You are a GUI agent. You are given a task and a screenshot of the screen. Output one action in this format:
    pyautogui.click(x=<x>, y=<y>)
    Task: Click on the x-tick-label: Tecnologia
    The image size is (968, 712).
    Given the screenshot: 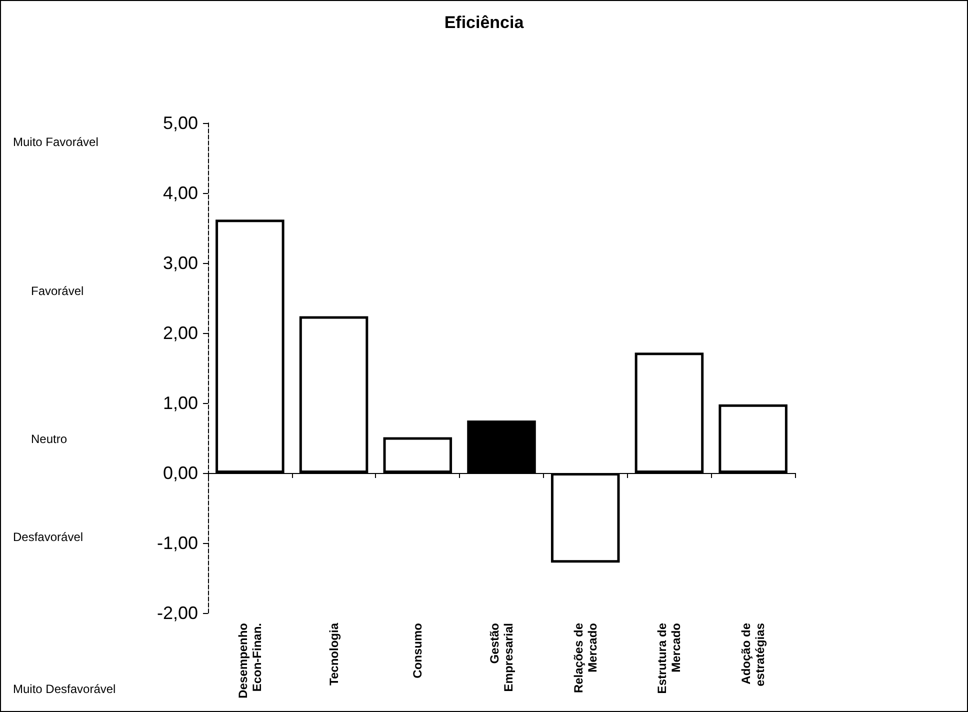 What is the action you would take?
    pyautogui.click(x=333, y=654)
    